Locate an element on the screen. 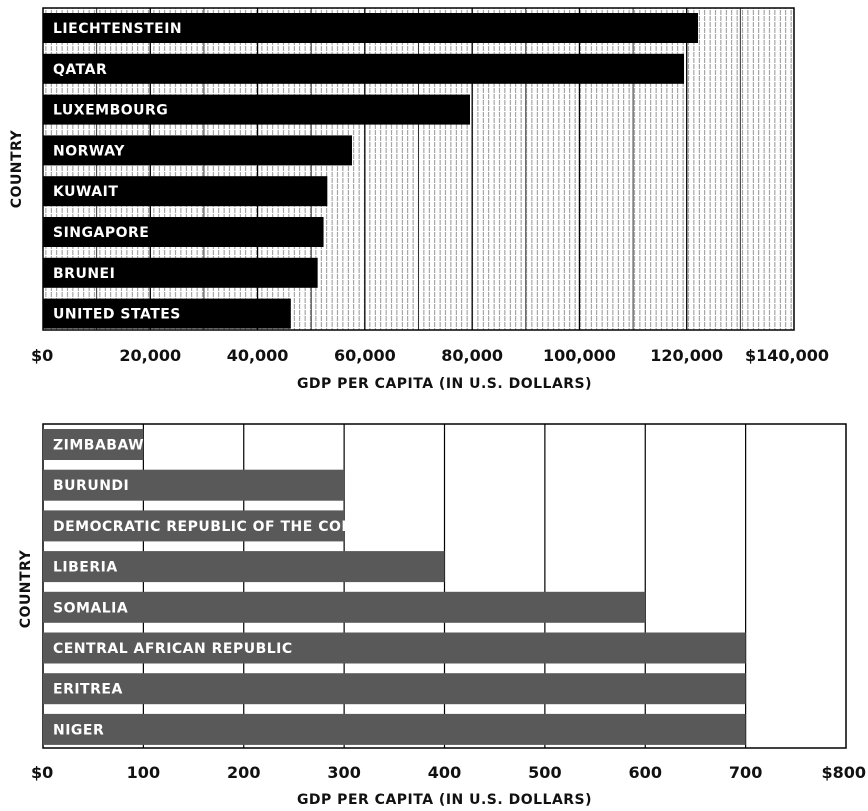 The image size is (868, 811). x-tick-label: 20,000 is located at coordinates (150, 355).